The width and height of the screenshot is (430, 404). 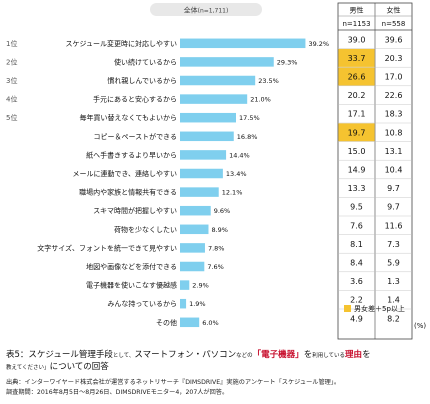 I want to click on value-label: 17.5%, so click(x=249, y=118).